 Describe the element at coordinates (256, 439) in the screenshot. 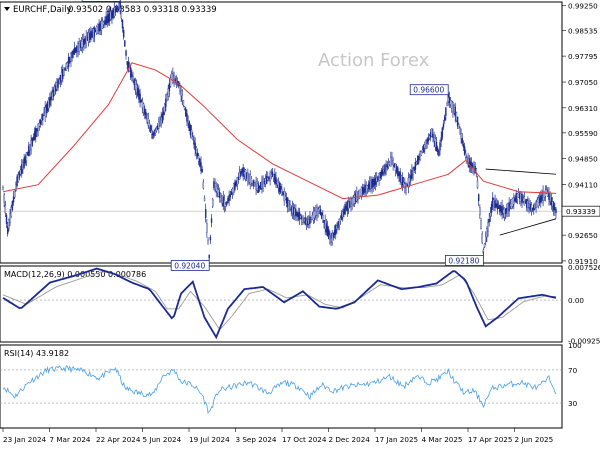

I see `date-tick-label: 3 Sep 2024` at that location.